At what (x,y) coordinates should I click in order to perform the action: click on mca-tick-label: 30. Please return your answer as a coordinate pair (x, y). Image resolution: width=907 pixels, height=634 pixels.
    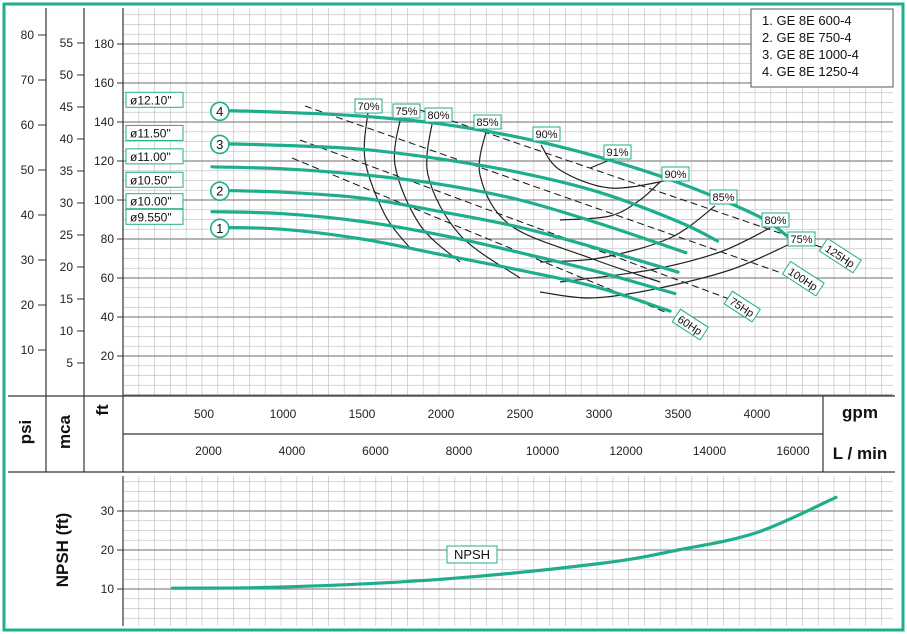
    Looking at the image, I should click on (67, 203).